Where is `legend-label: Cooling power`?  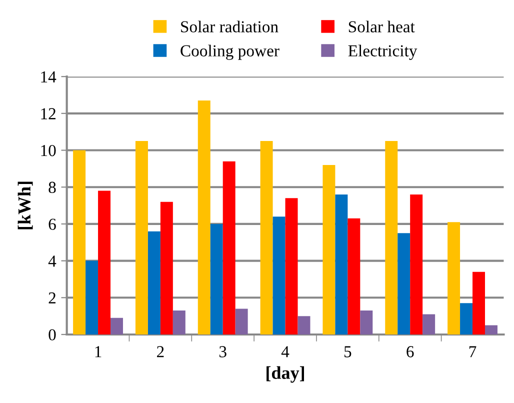
legend-label: Cooling power is located at coordinates (230, 52).